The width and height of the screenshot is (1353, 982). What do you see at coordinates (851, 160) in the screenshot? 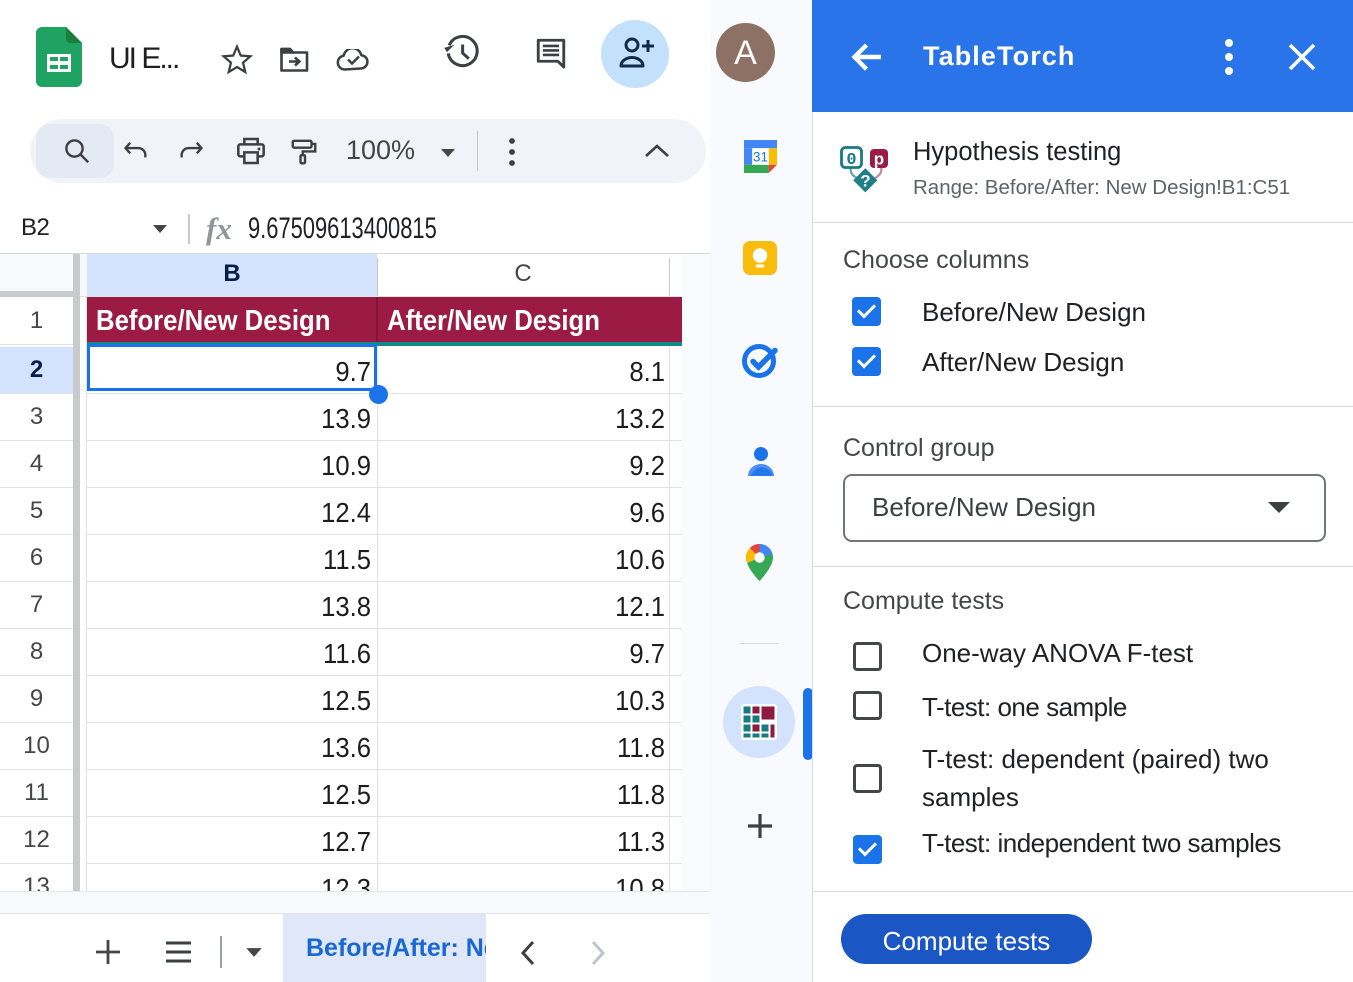
I see `svg-text: 0` at bounding box center [851, 160].